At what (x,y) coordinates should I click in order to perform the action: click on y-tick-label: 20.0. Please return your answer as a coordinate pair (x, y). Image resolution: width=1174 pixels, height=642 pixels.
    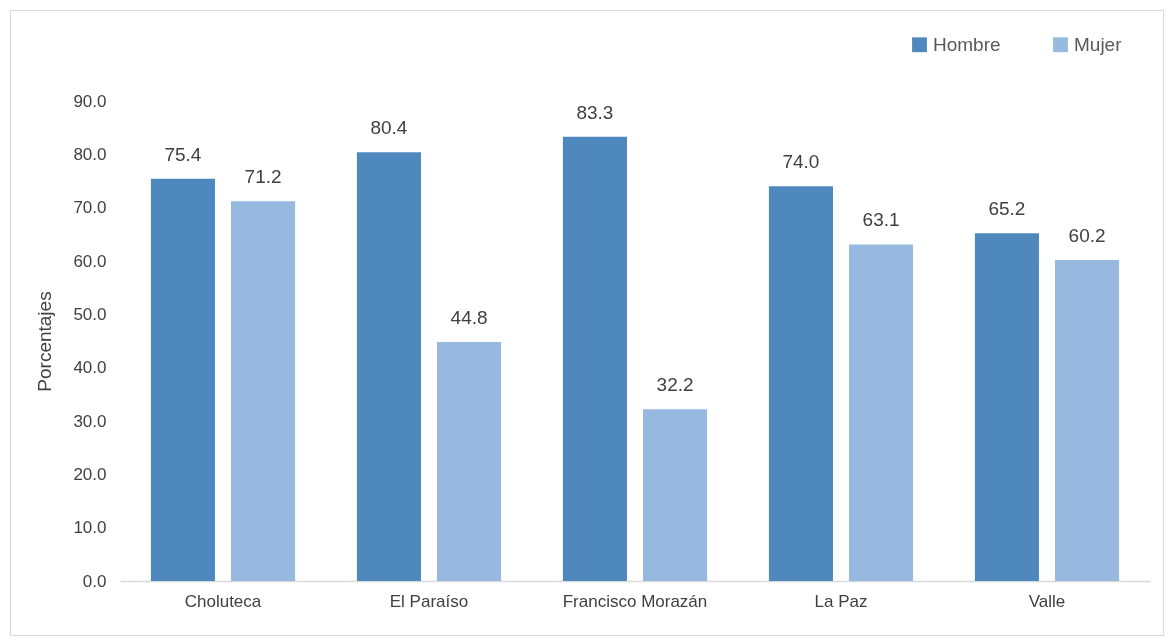
    Looking at the image, I should click on (90, 474).